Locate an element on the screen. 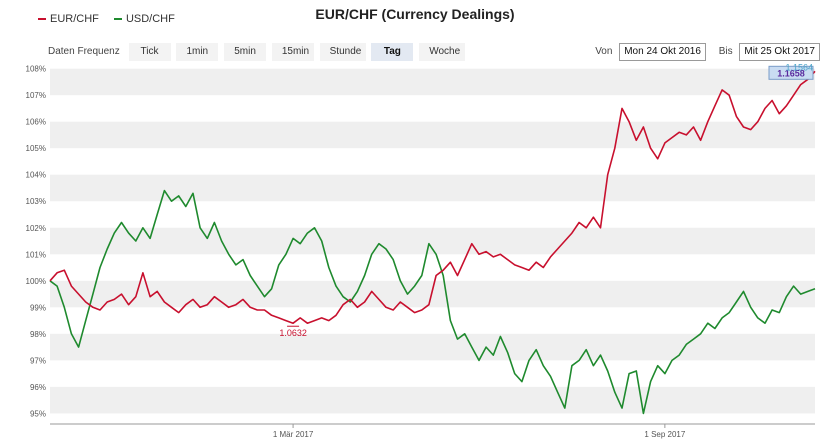 Image resolution: width=830 pixels, height=442 pixels. y-tick-label: 102% is located at coordinates (36, 228).